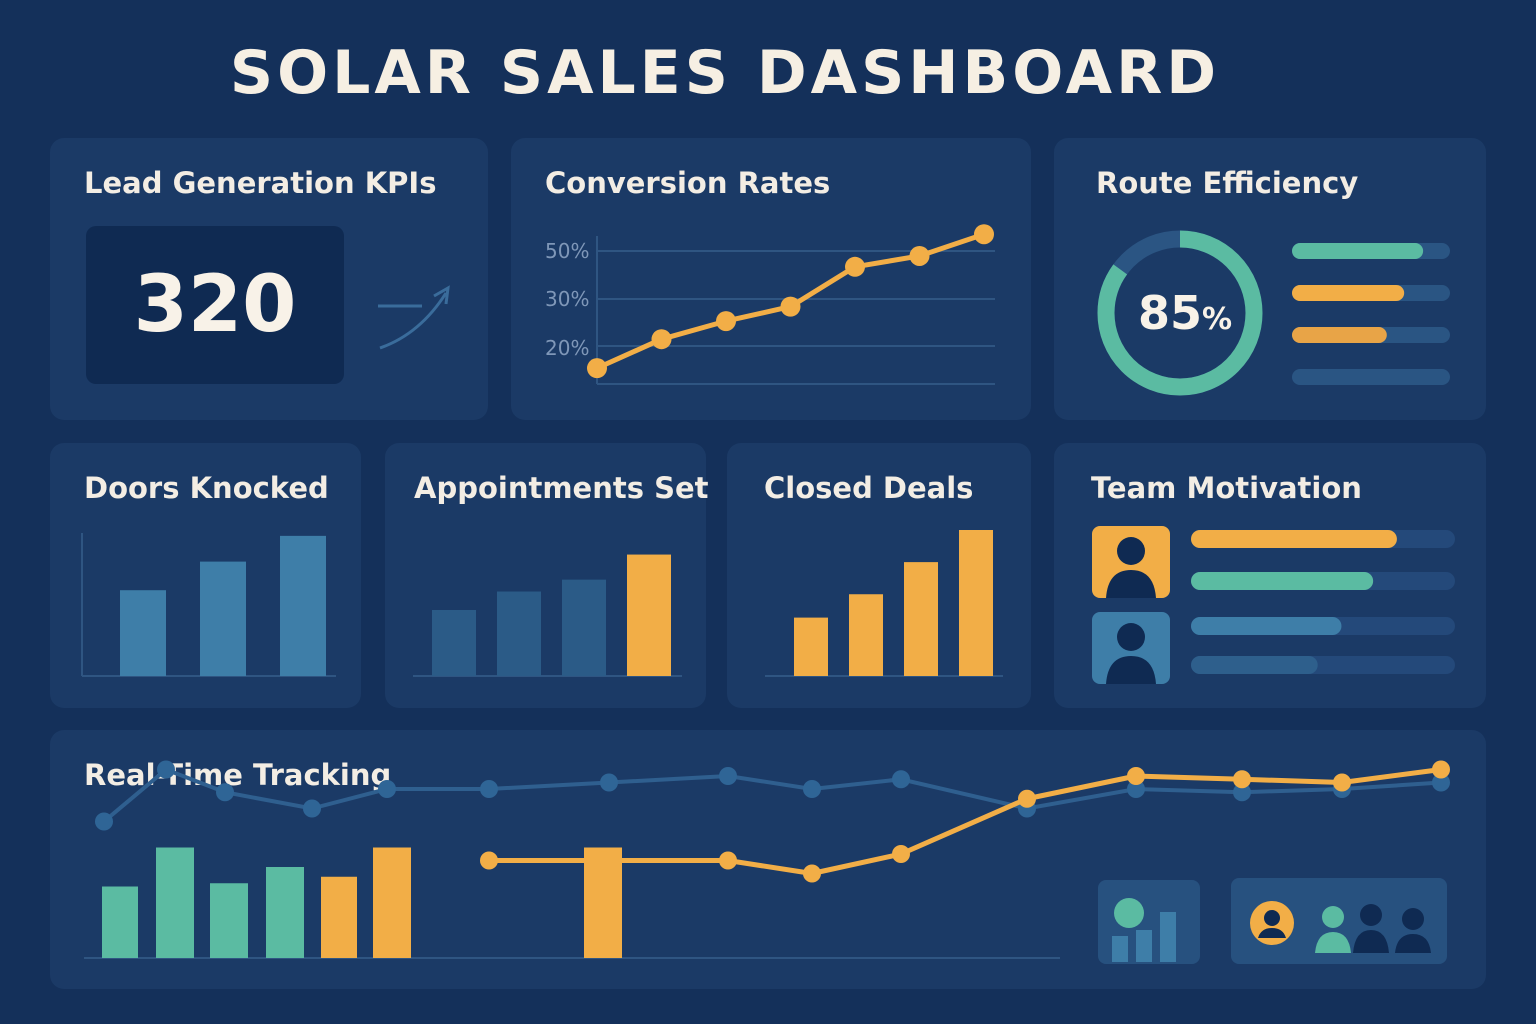 This screenshot has height=1024, width=1536. I want to click on lead-generation-title: Lead Generation KPIs, so click(260, 183).